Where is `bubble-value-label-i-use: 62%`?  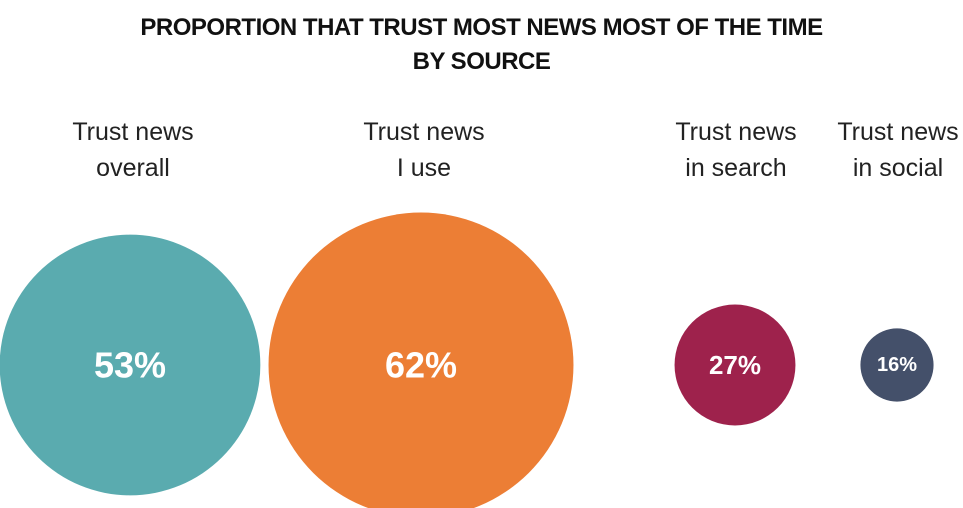
bubble-value-label-i-use: 62% is located at coordinates (421, 365).